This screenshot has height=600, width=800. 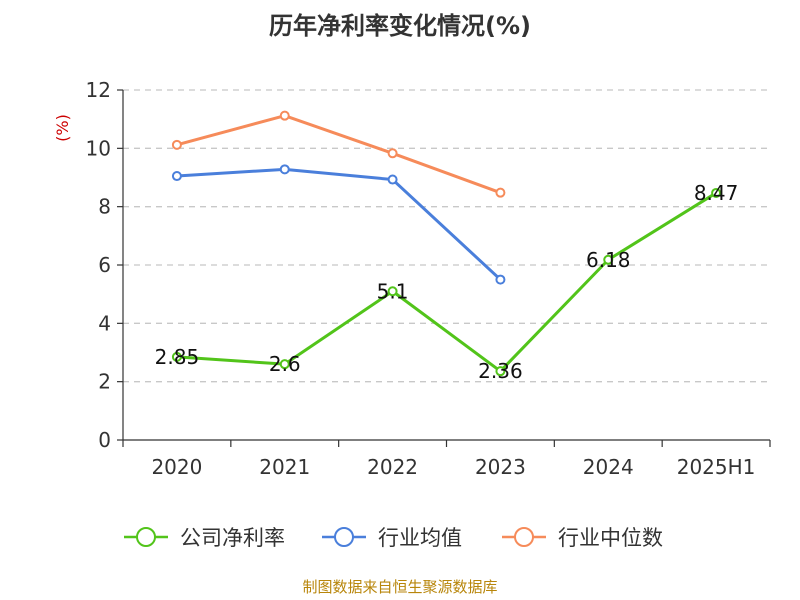 I want to click on x-tick-label: 2023, so click(x=500, y=467).